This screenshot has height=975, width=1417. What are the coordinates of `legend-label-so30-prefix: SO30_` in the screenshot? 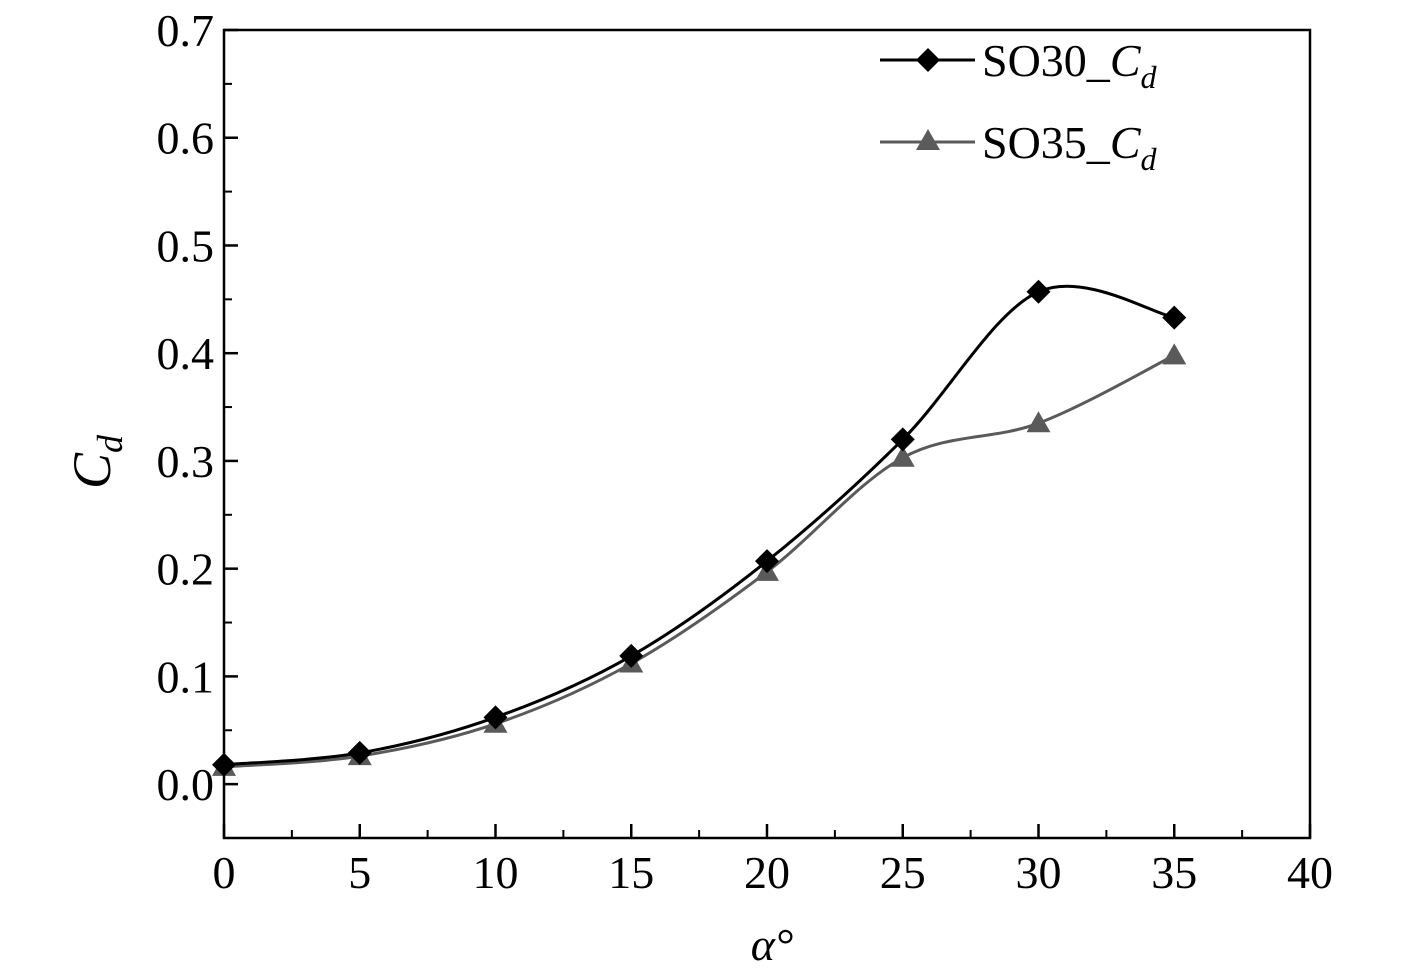 It's located at (1046, 60).